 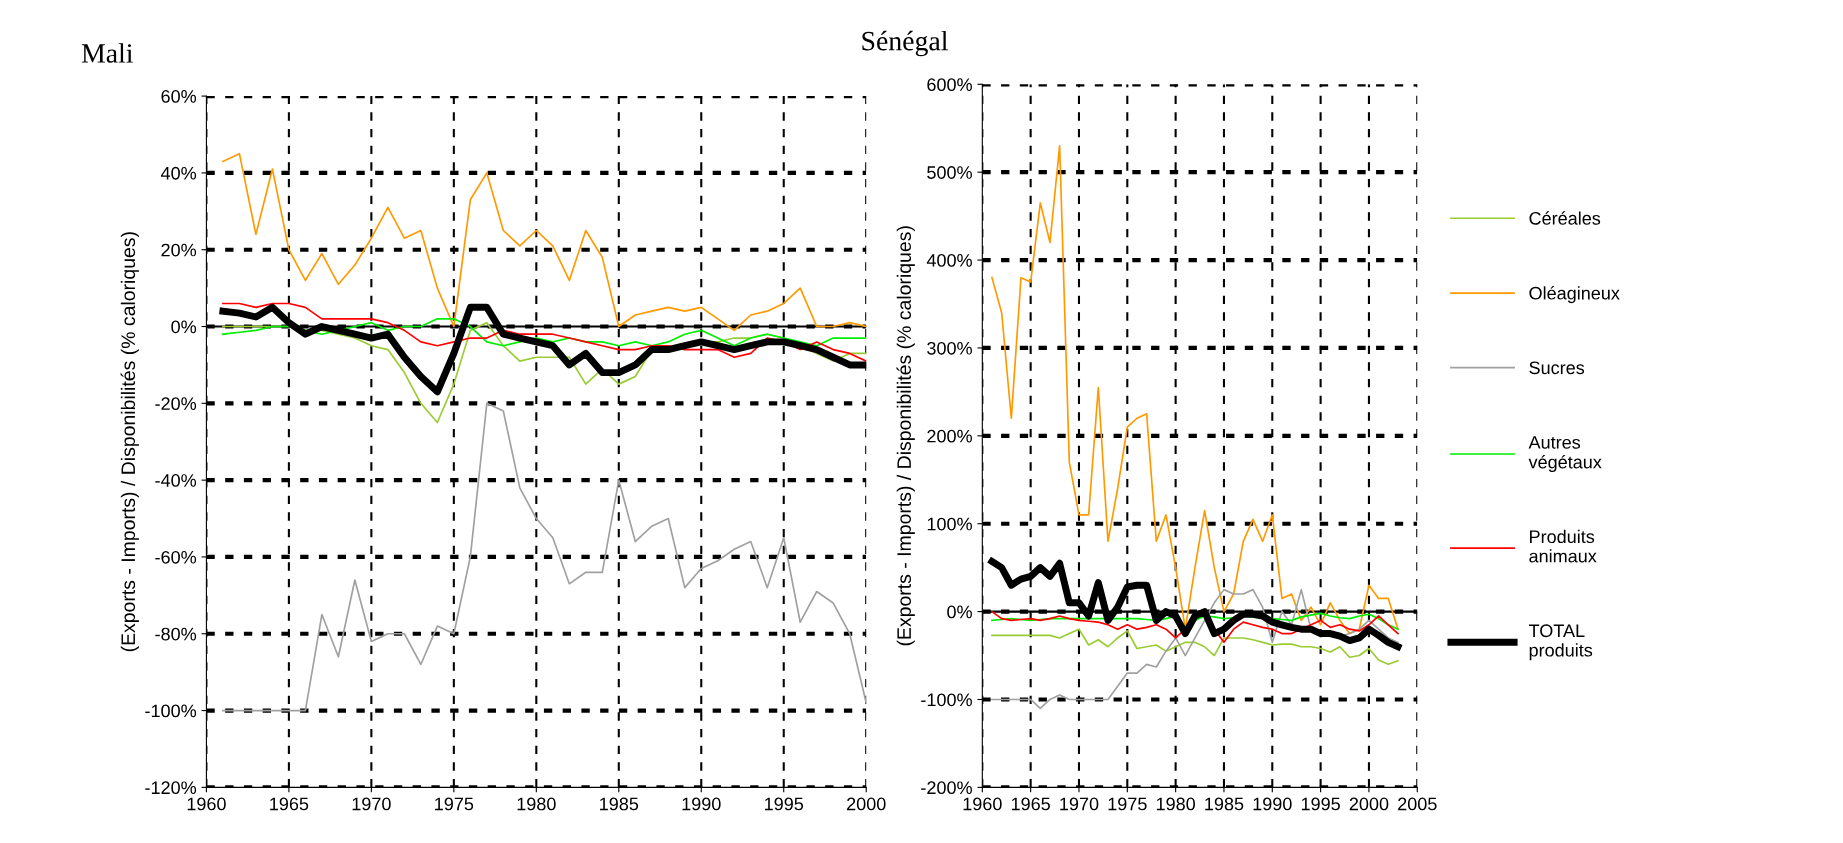 What do you see at coordinates (1565, 454) in the screenshot?
I see `legend-label: Autres végétaux` at bounding box center [1565, 454].